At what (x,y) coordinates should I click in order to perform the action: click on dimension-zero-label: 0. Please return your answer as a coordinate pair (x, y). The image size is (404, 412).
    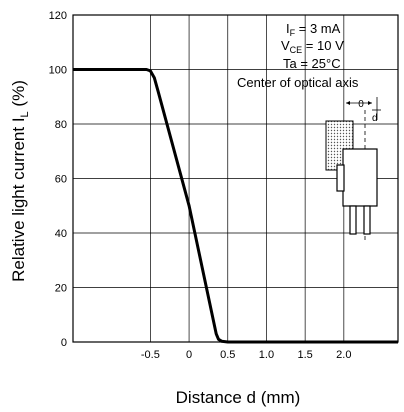
    Looking at the image, I should click on (361, 104).